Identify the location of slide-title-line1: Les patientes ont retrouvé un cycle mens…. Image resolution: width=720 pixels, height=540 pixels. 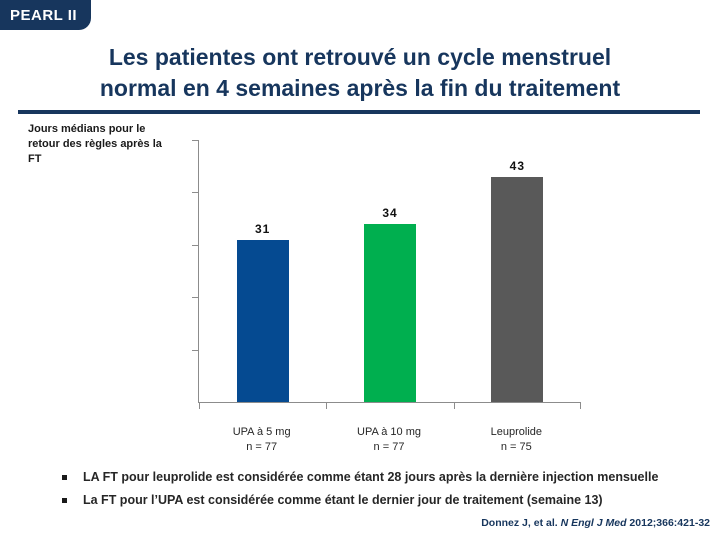
(360, 57).